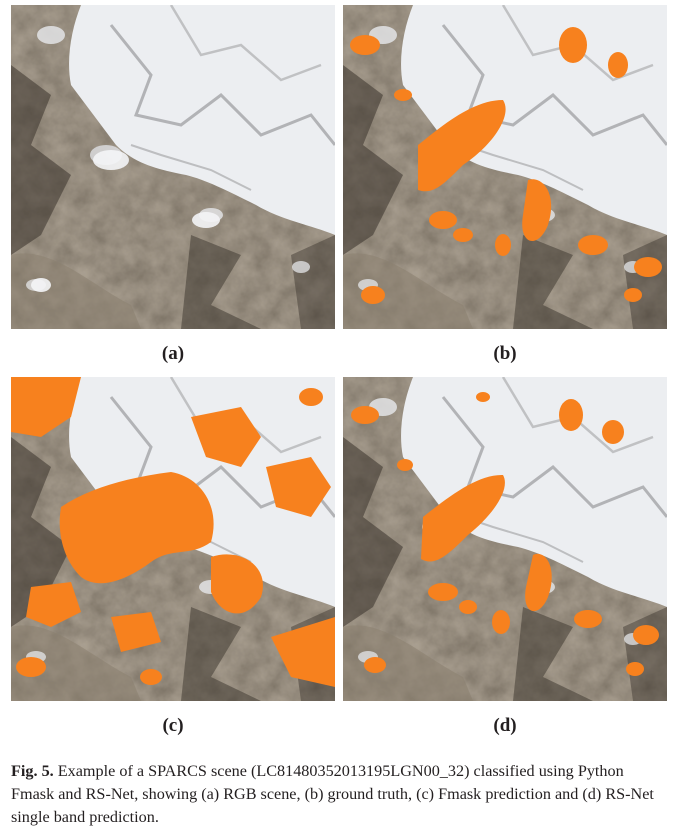 This screenshot has width=674, height=840. Describe the element at coordinates (505, 725) in the screenshot. I see `panel-d-label: (d)` at that location.